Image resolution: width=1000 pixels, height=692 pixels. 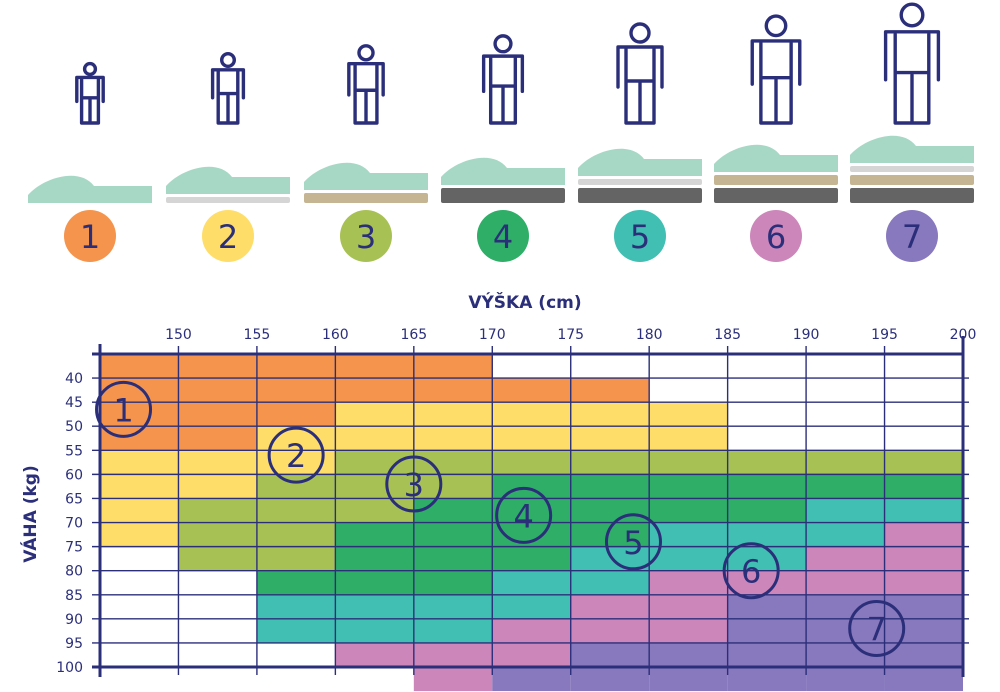 I want to click on y-tick-label: 95, so click(x=74, y=644).